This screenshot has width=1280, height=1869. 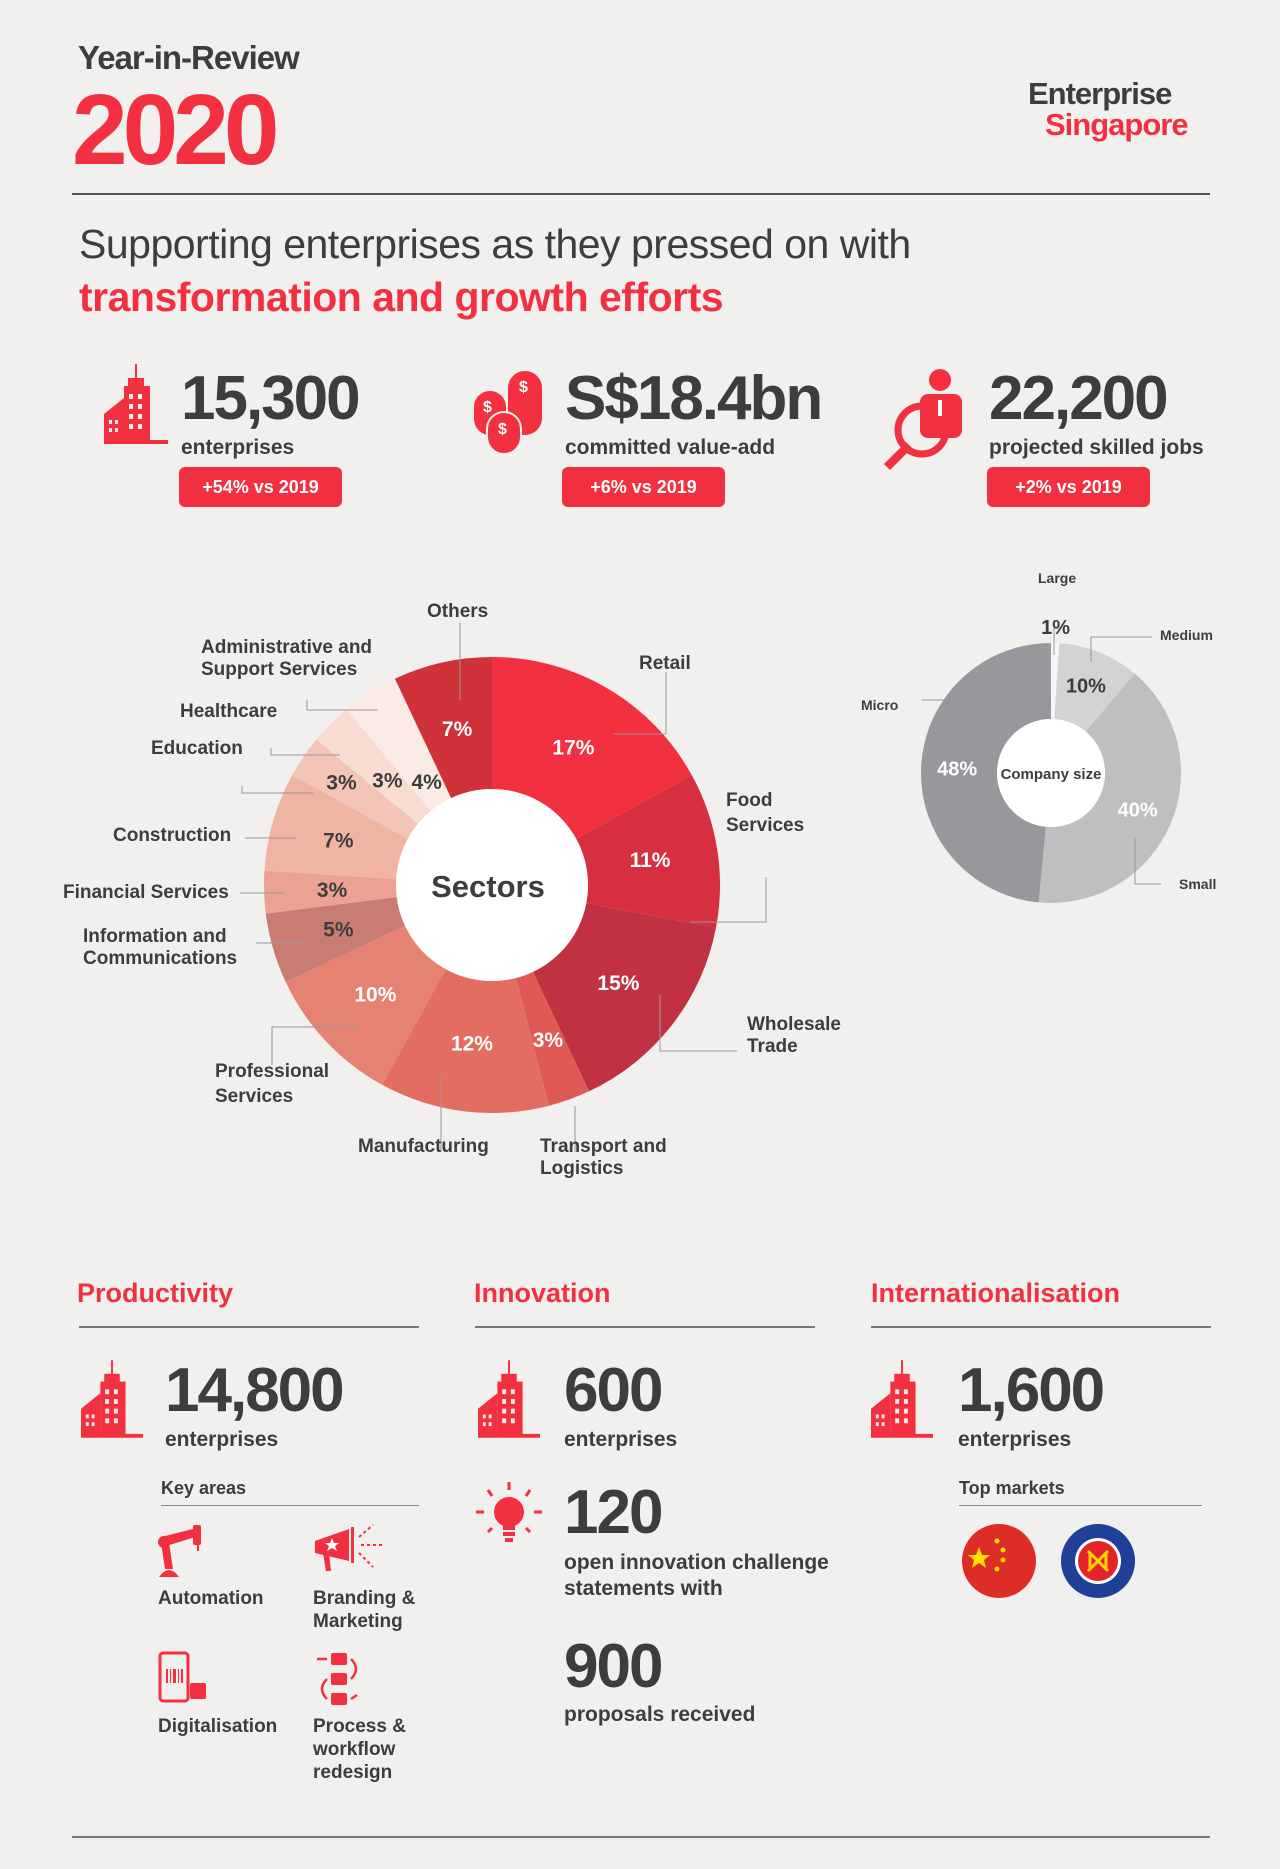 I want to click on pct-label-healthcare: 3%, so click(x=387, y=780).